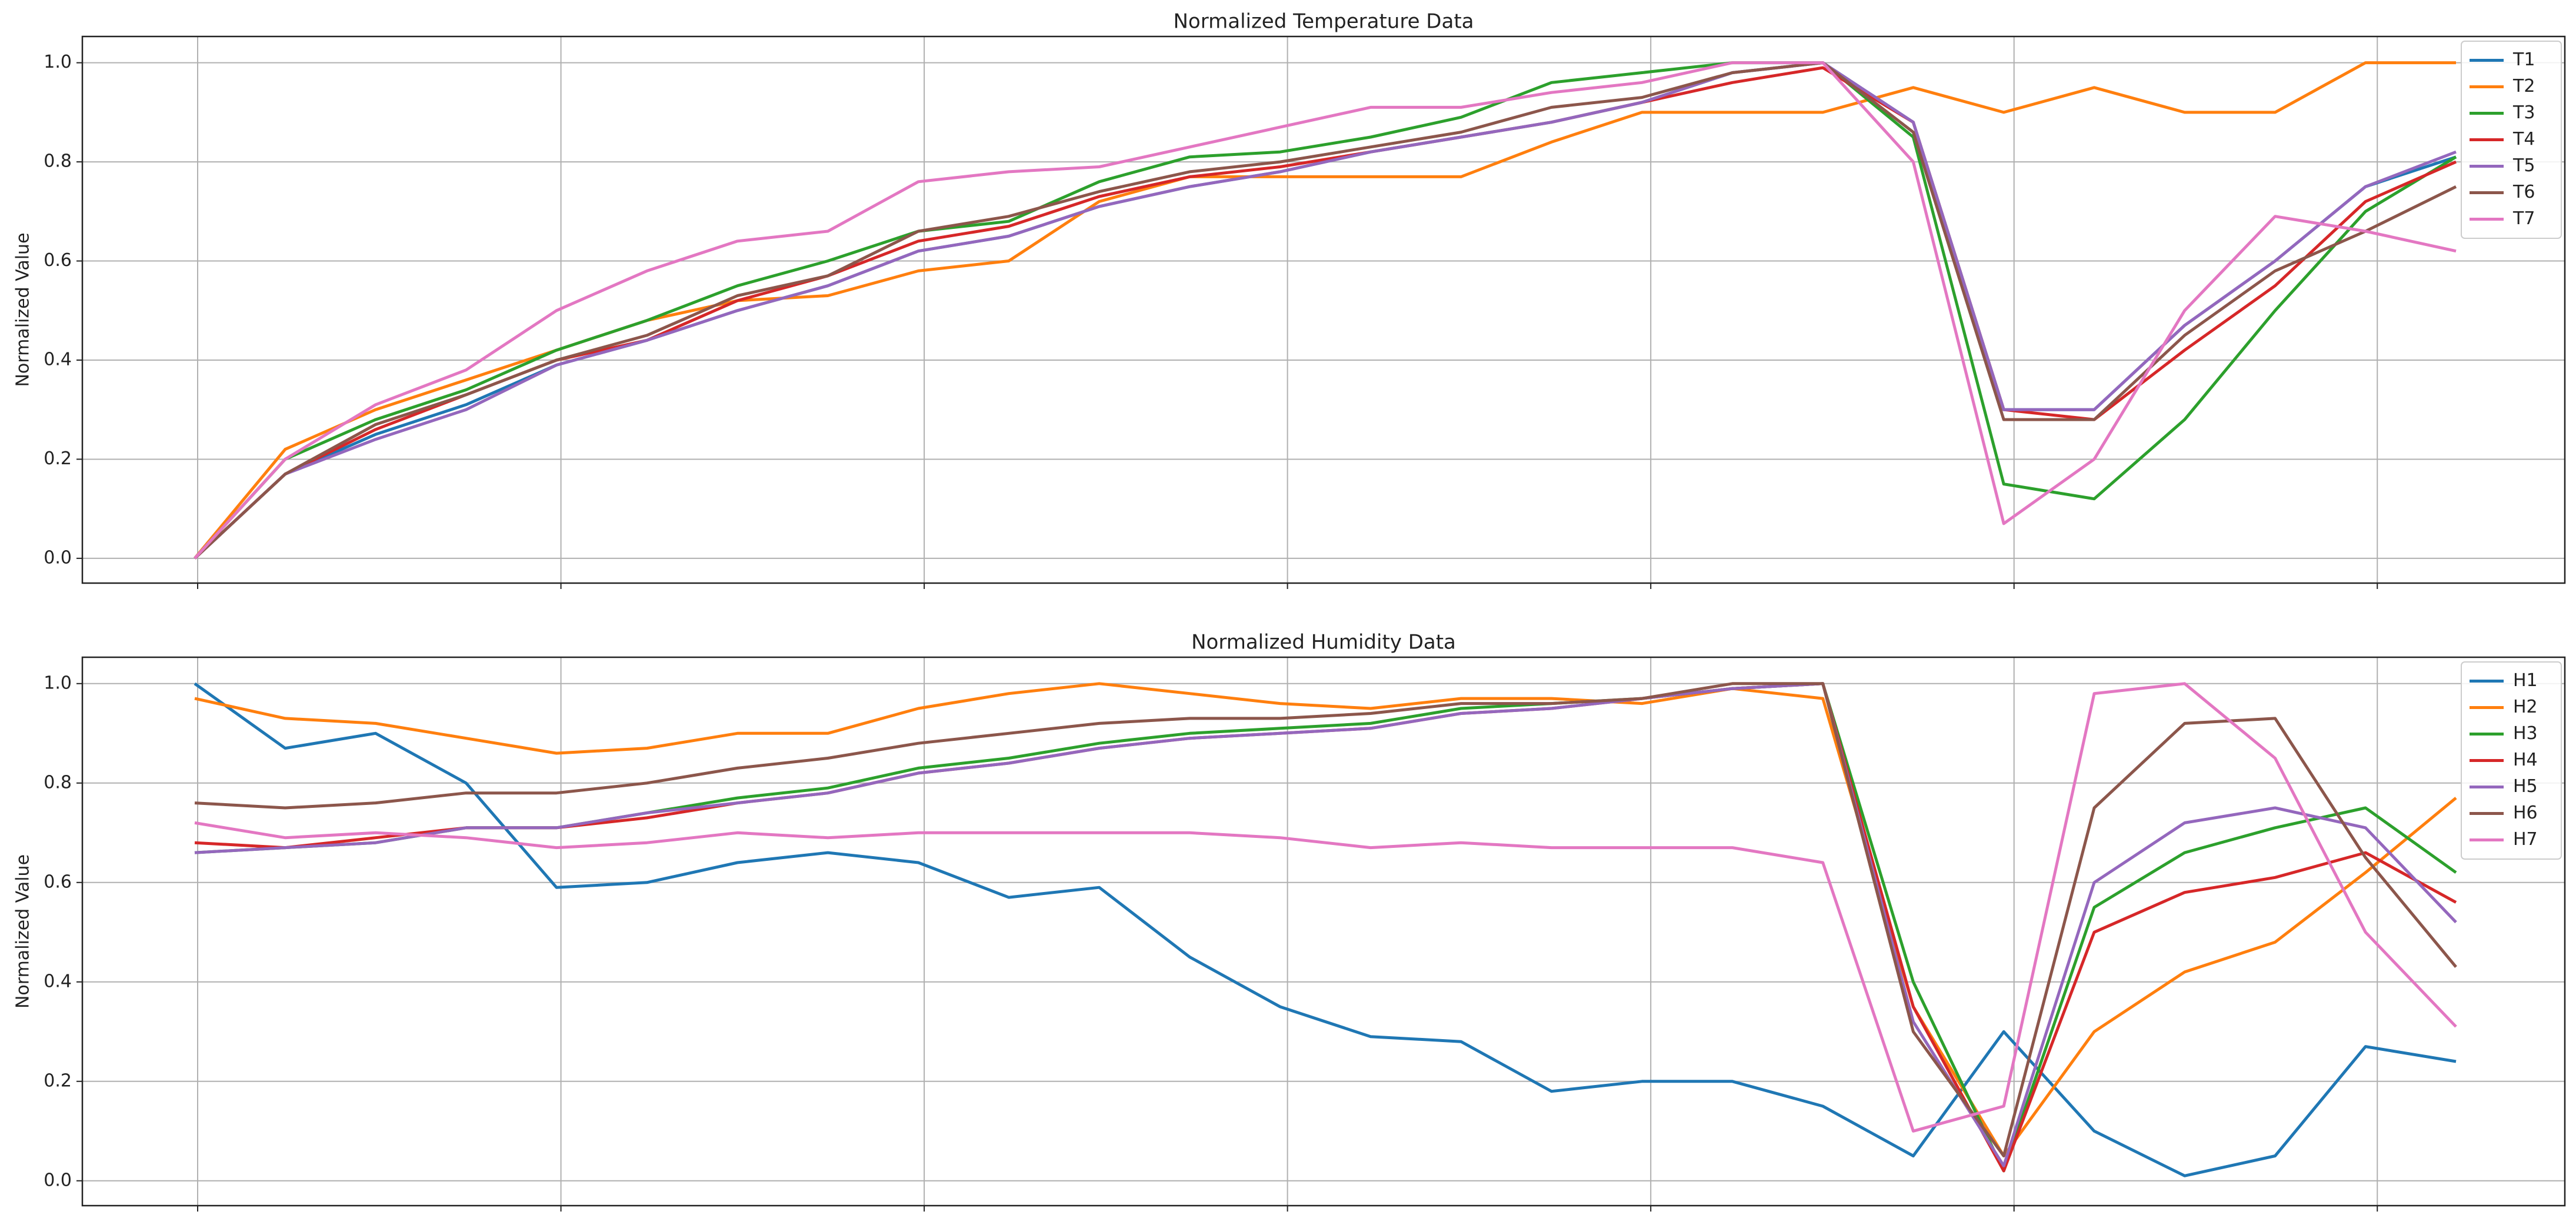  Describe the element at coordinates (2526, 813) in the screenshot. I see `legend-label: H6` at that location.